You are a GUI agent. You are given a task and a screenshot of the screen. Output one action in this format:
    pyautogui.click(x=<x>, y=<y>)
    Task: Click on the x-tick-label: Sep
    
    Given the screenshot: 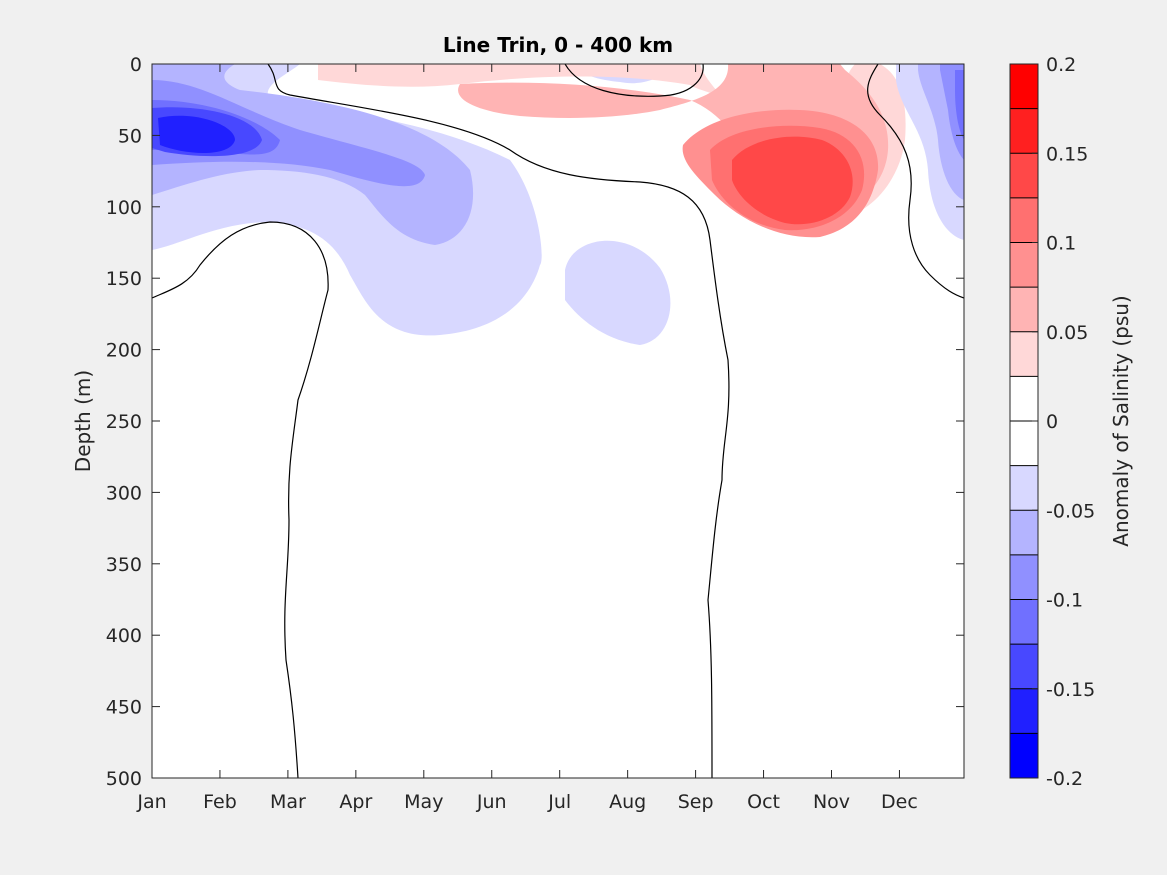 What is the action you would take?
    pyautogui.click(x=696, y=802)
    